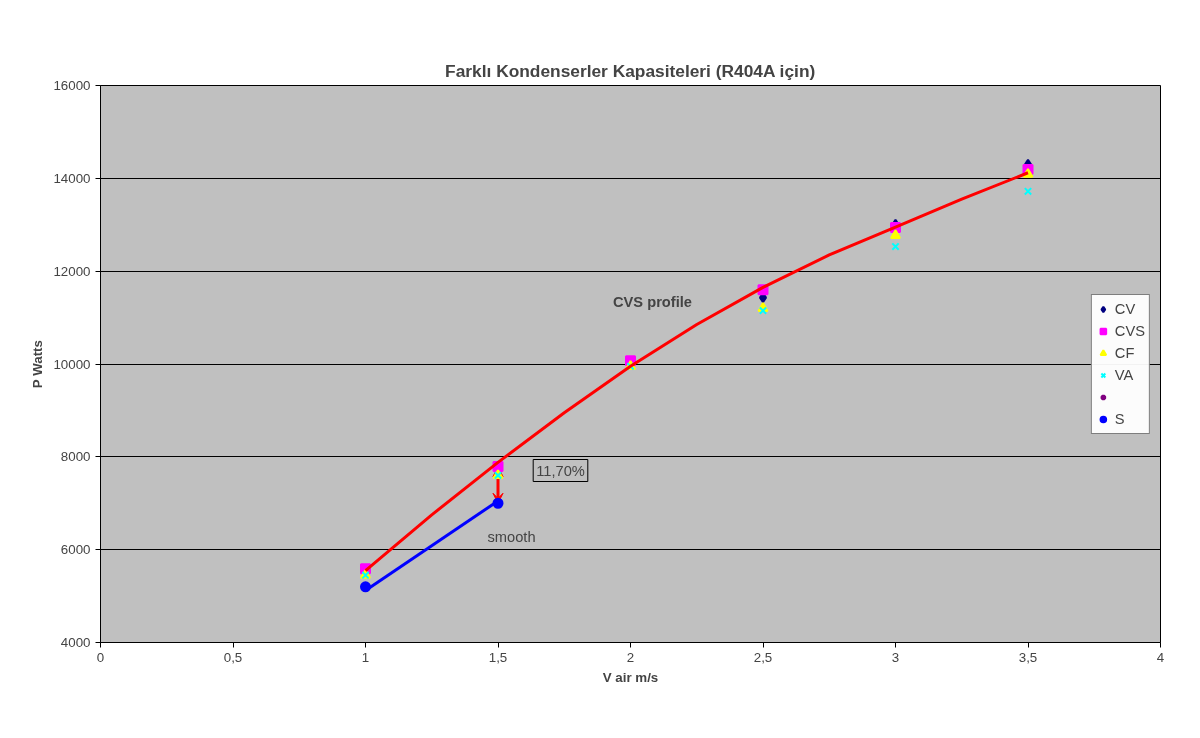 This screenshot has width=1200, height=738. What do you see at coordinates (72, 271) in the screenshot?
I see `y-tick-label: 12000` at bounding box center [72, 271].